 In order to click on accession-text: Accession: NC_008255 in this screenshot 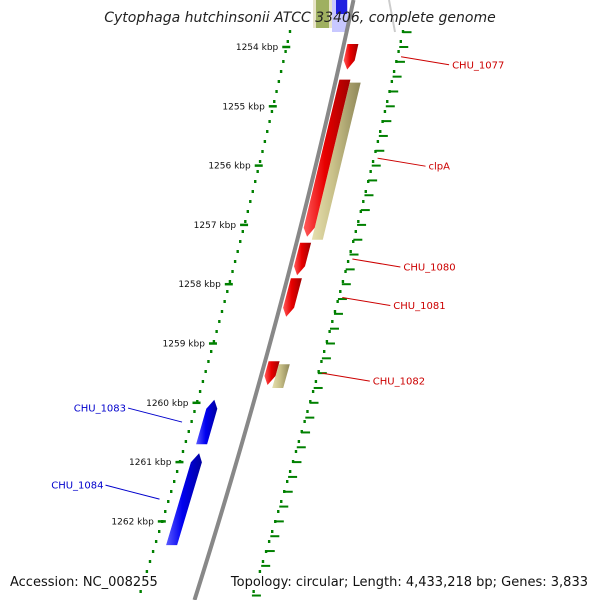, I will do `click(84, 582)`.